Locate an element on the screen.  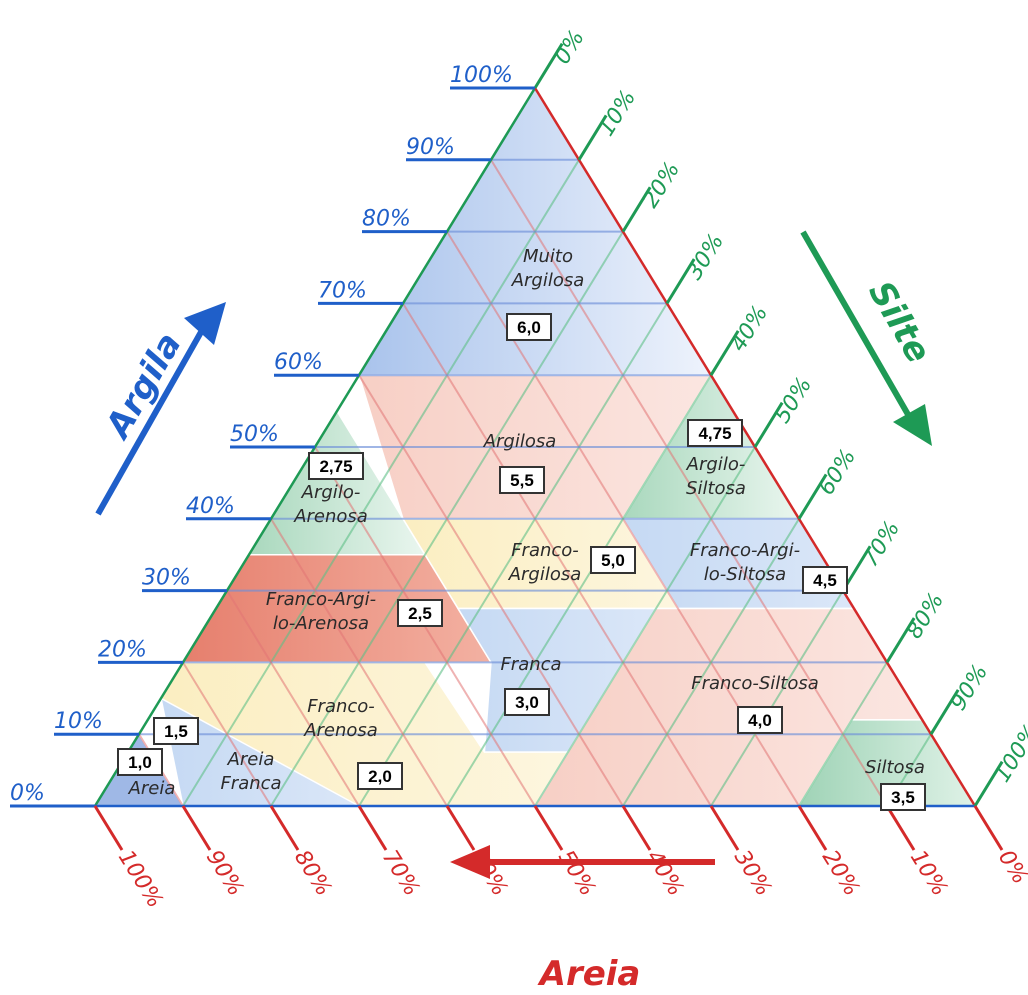
clay-tick-label: 40% is located at coordinates (210, 506).